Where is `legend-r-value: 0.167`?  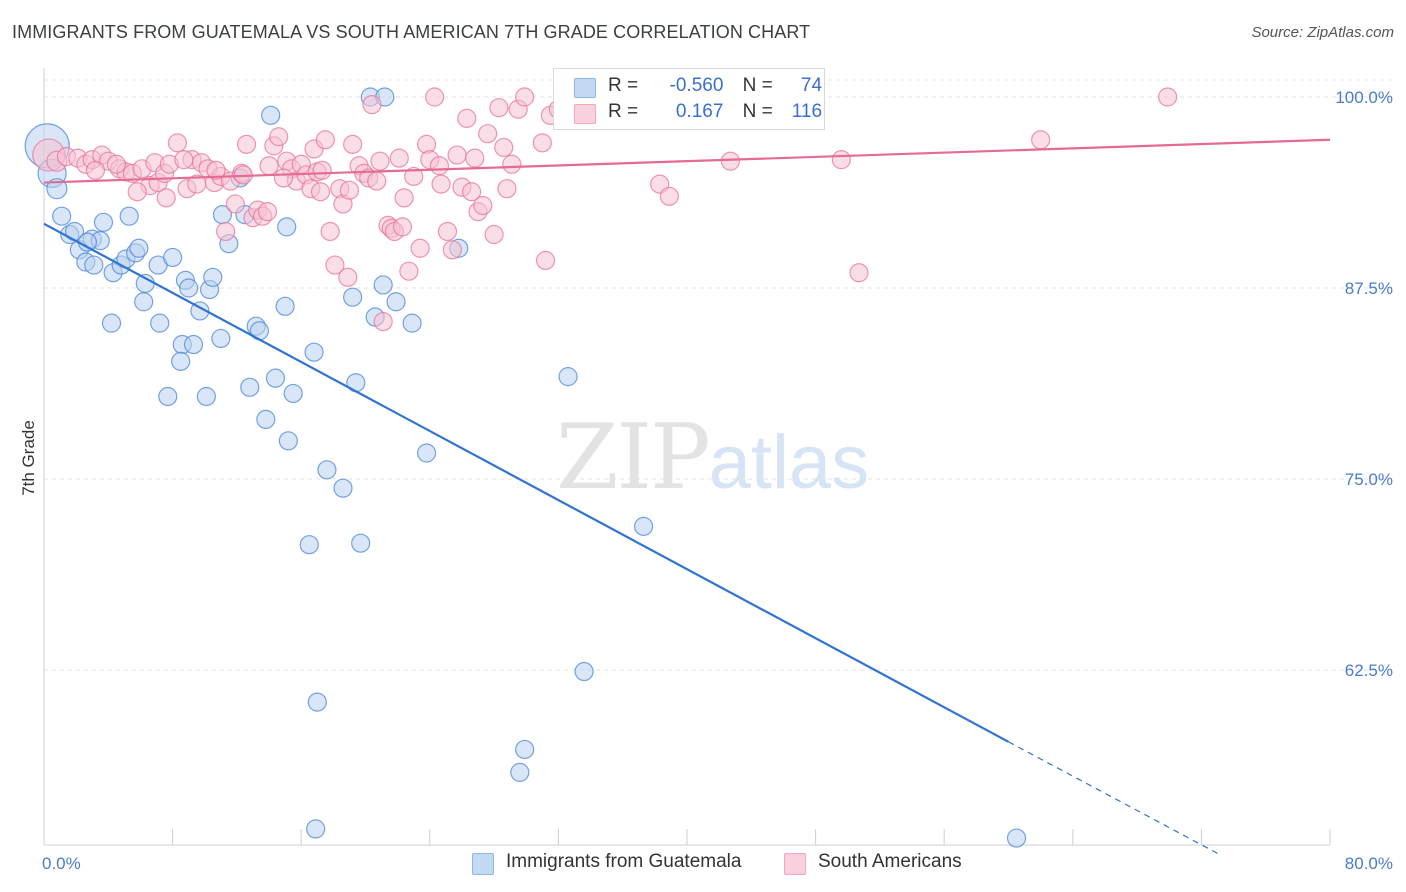 legend-r-value: 0.167 is located at coordinates (699, 111).